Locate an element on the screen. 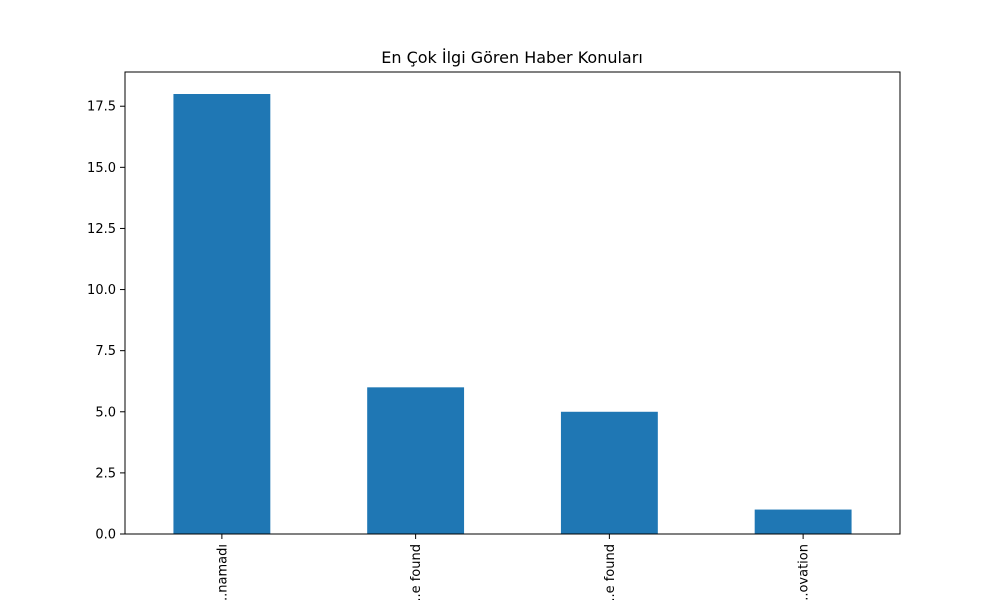  chart-title: En Çok İlgi Gören Haber Konuları is located at coordinates (512, 57).